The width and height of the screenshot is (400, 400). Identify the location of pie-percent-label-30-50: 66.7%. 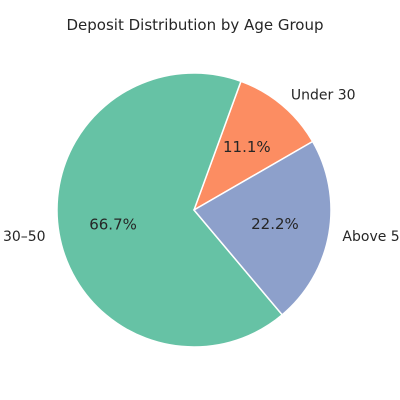
(113, 224).